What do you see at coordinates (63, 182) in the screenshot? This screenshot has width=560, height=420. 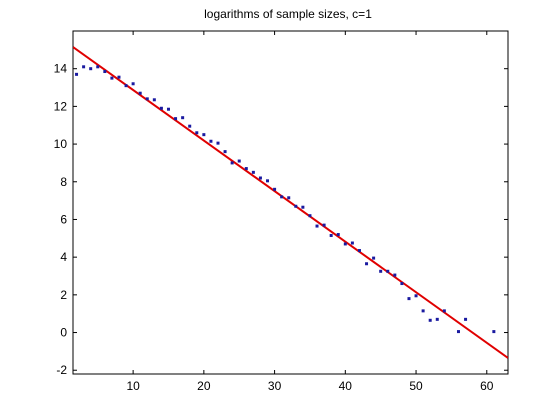 I see `y-tick-label: 8` at bounding box center [63, 182].